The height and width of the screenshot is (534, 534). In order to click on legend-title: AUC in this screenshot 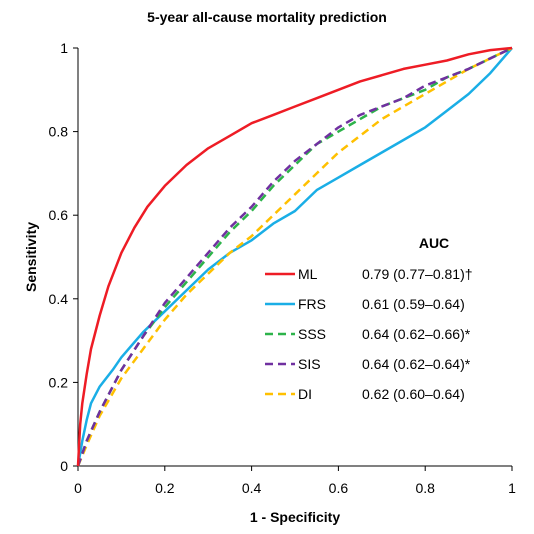, I will do `click(434, 243)`.